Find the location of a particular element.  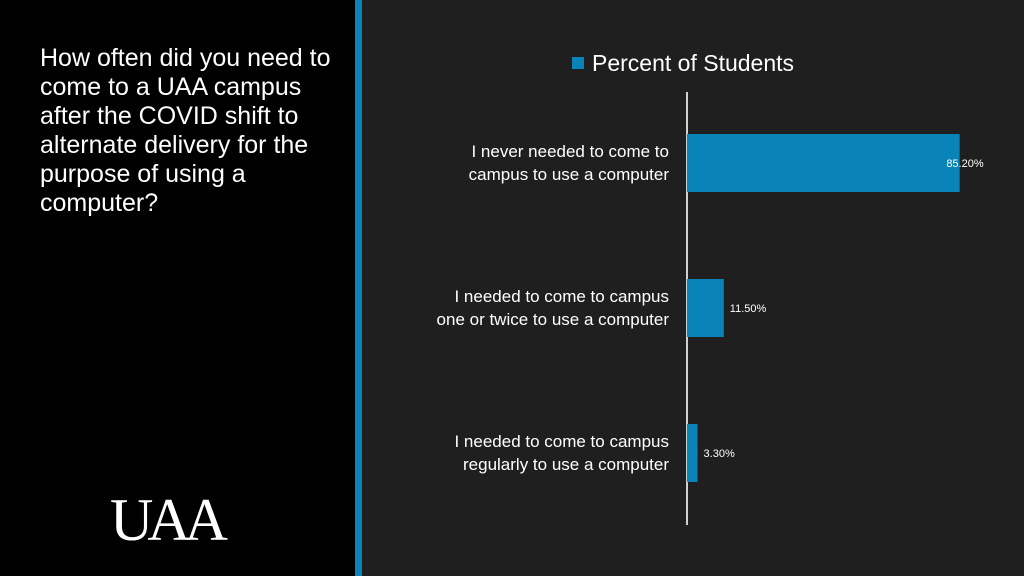

uaa-logo-text: UAA is located at coordinates (169, 517).